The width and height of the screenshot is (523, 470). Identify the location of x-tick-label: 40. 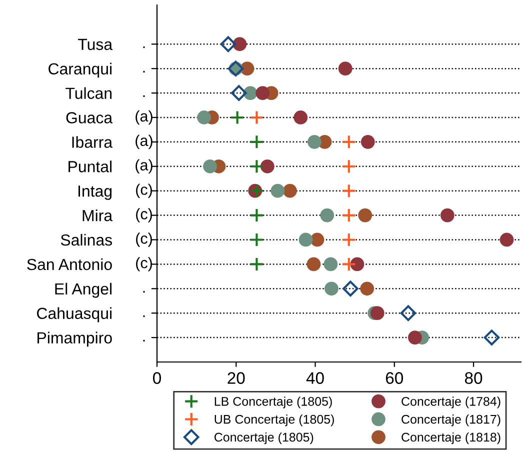
(315, 378).